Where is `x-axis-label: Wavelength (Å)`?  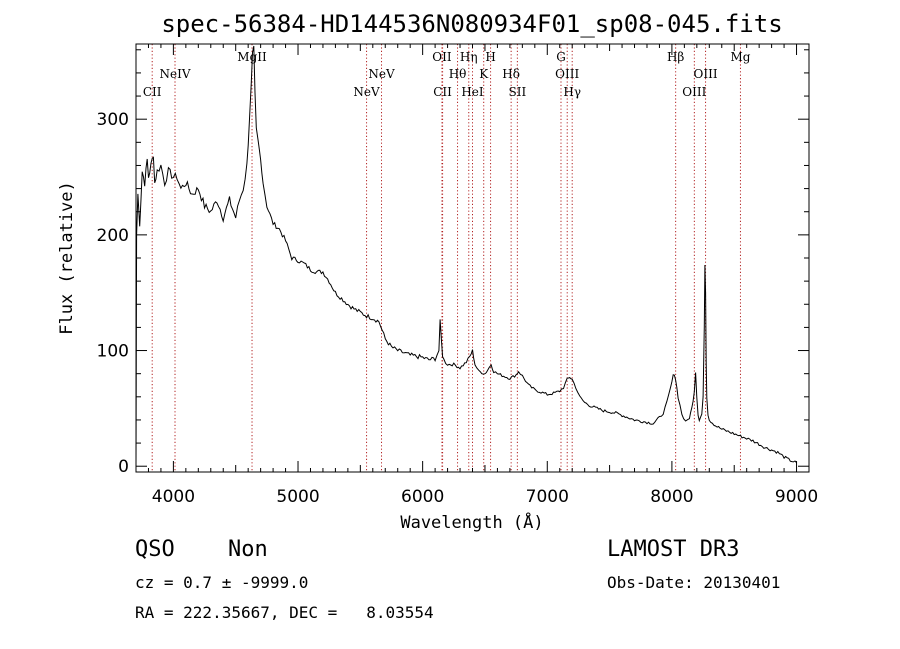 x-axis-label: Wavelength (Å) is located at coordinates (471, 522).